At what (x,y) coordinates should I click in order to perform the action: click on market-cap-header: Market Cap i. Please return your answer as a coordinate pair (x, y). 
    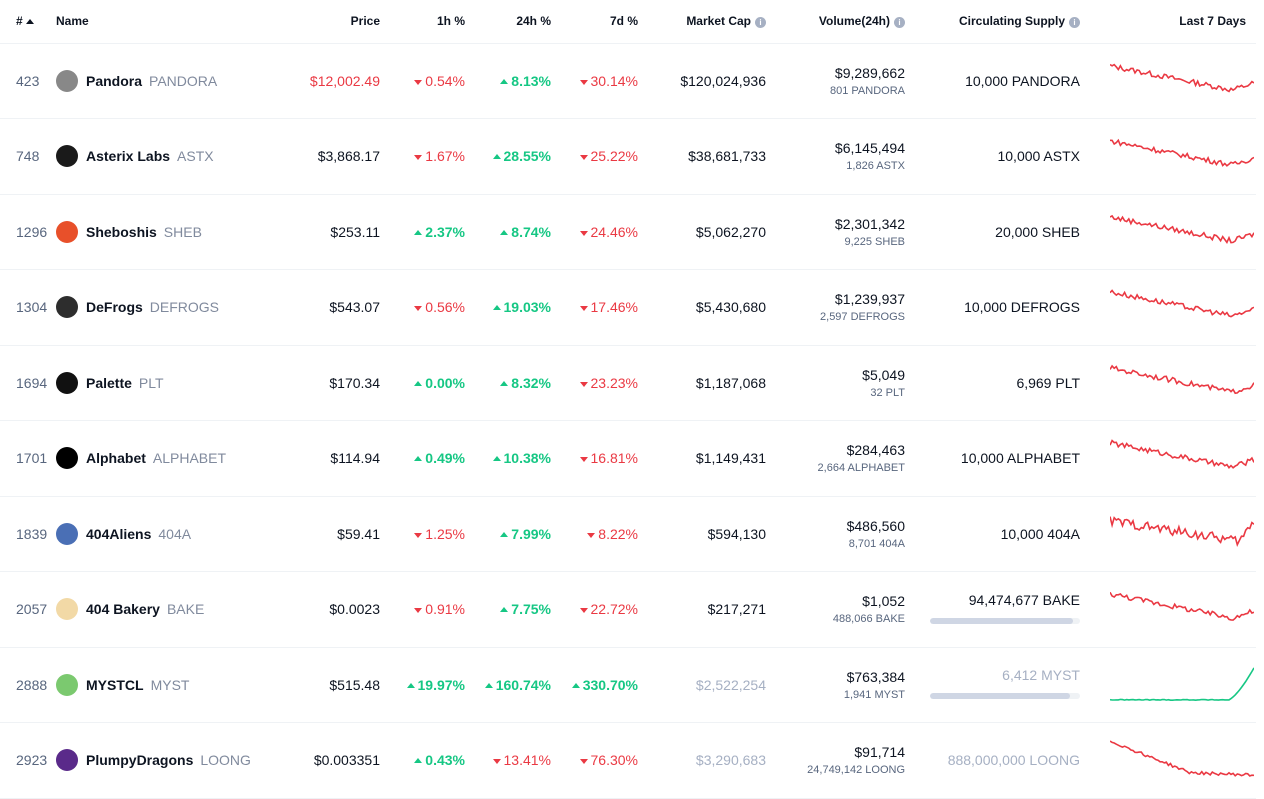
    Looking at the image, I should click on (702, 22).